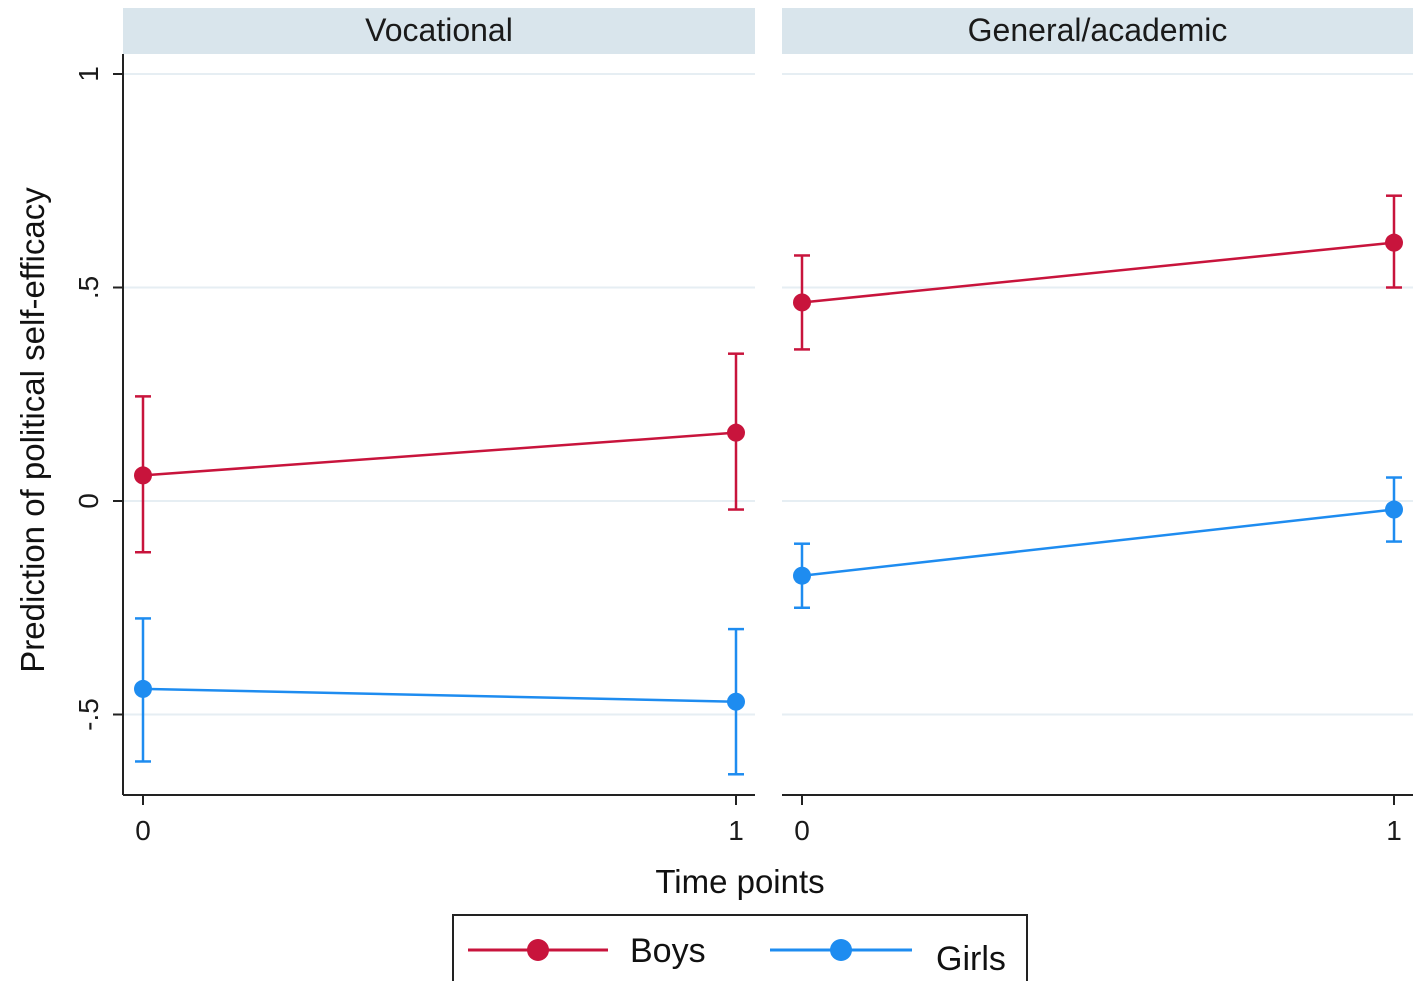 Image resolution: width=1413 pixels, height=981 pixels. What do you see at coordinates (32, 430) in the screenshot?
I see `y-axis-title: Prediction of political self-efficacy` at bounding box center [32, 430].